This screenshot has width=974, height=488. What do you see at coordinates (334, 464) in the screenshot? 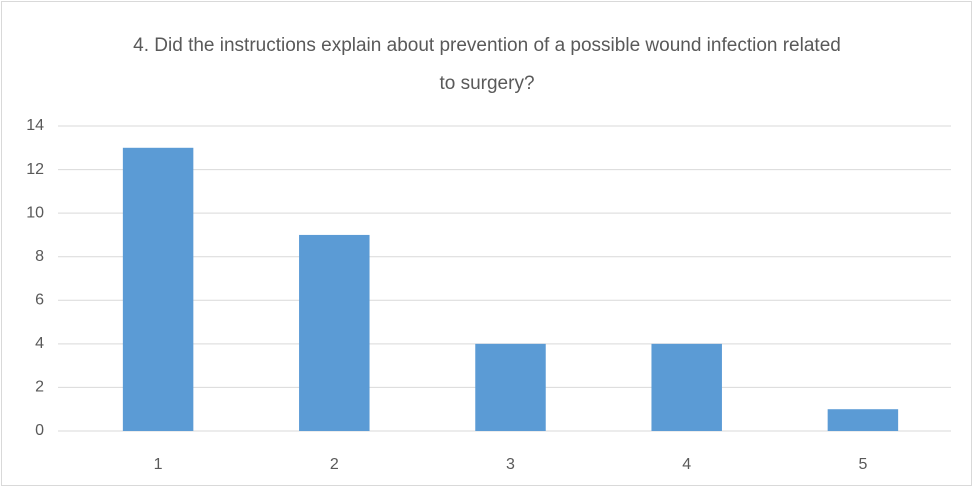
I see `x-tick-label: 2` at bounding box center [334, 464].